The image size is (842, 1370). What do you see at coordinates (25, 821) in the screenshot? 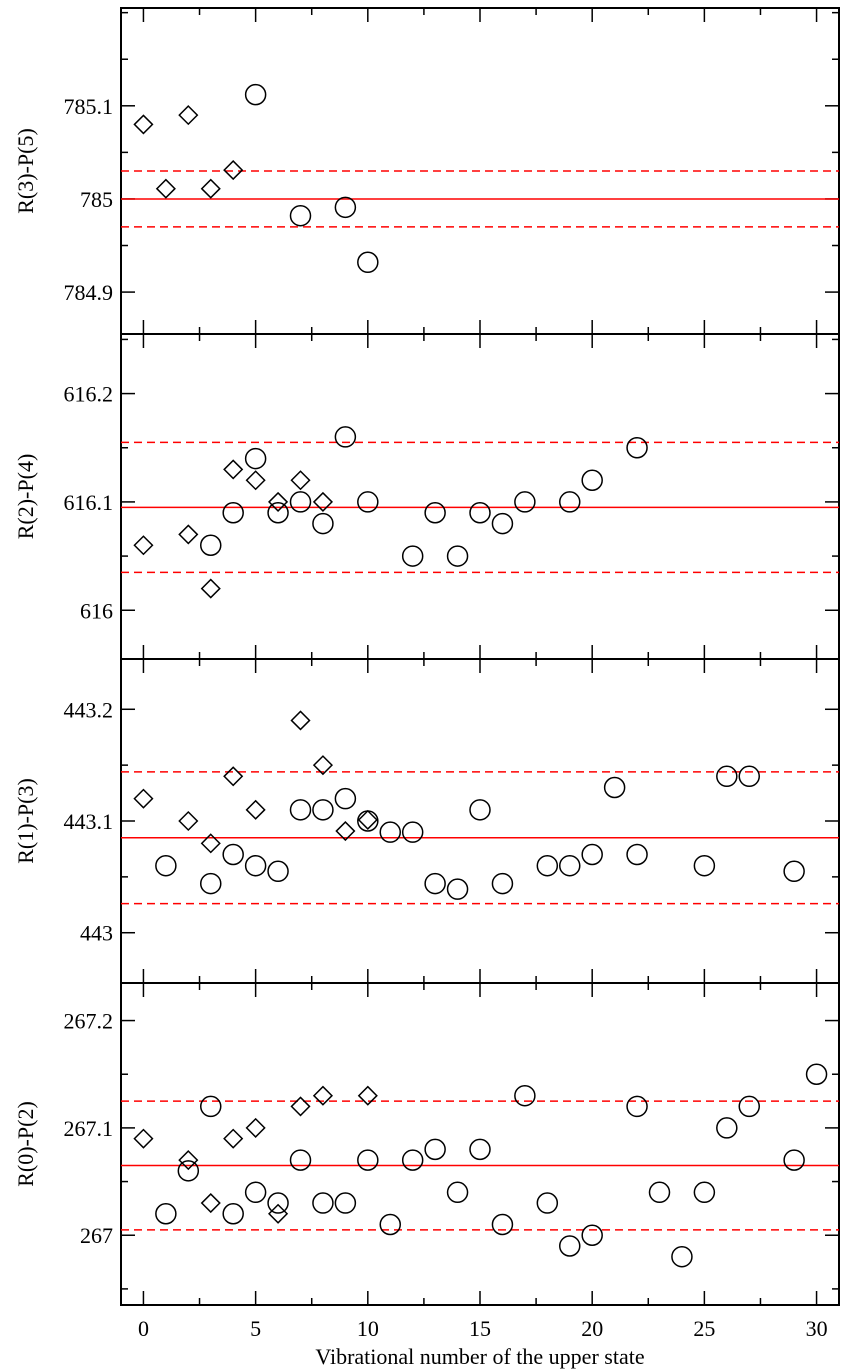
I see `y-axis-label: R(1)-P(3)` at bounding box center [25, 821].